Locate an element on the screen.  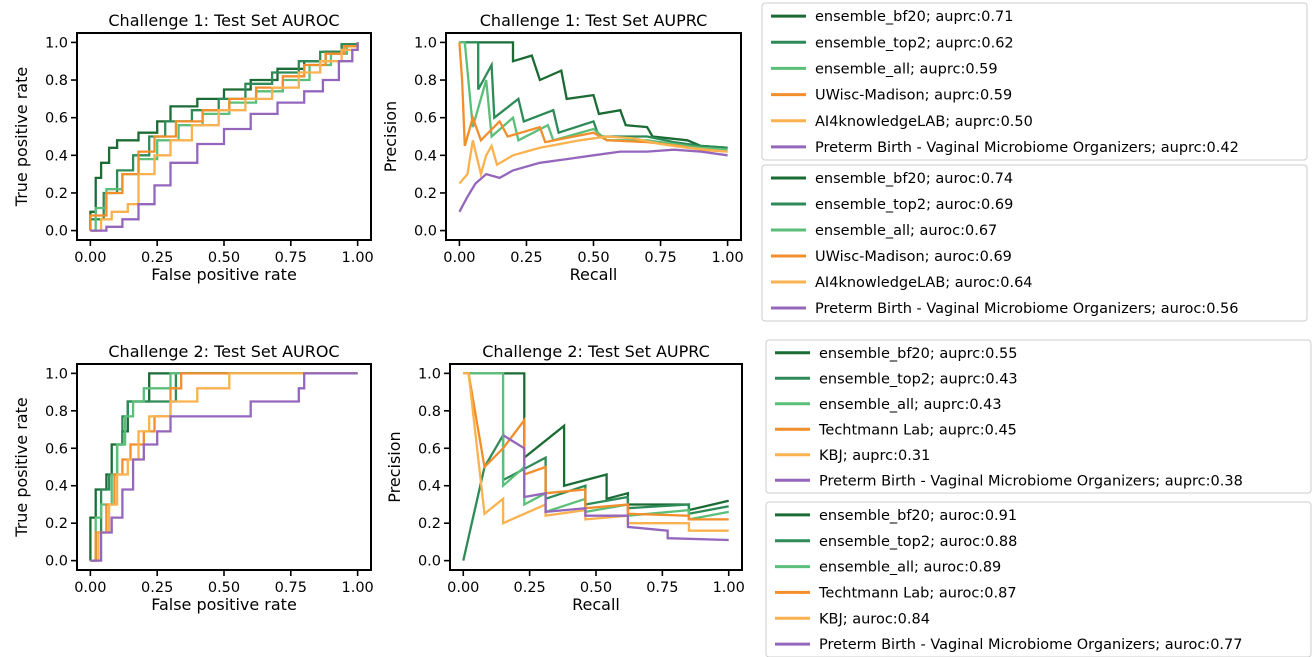
legend-entry: ensemble_bf20; auroc:0.74 is located at coordinates (914, 179).